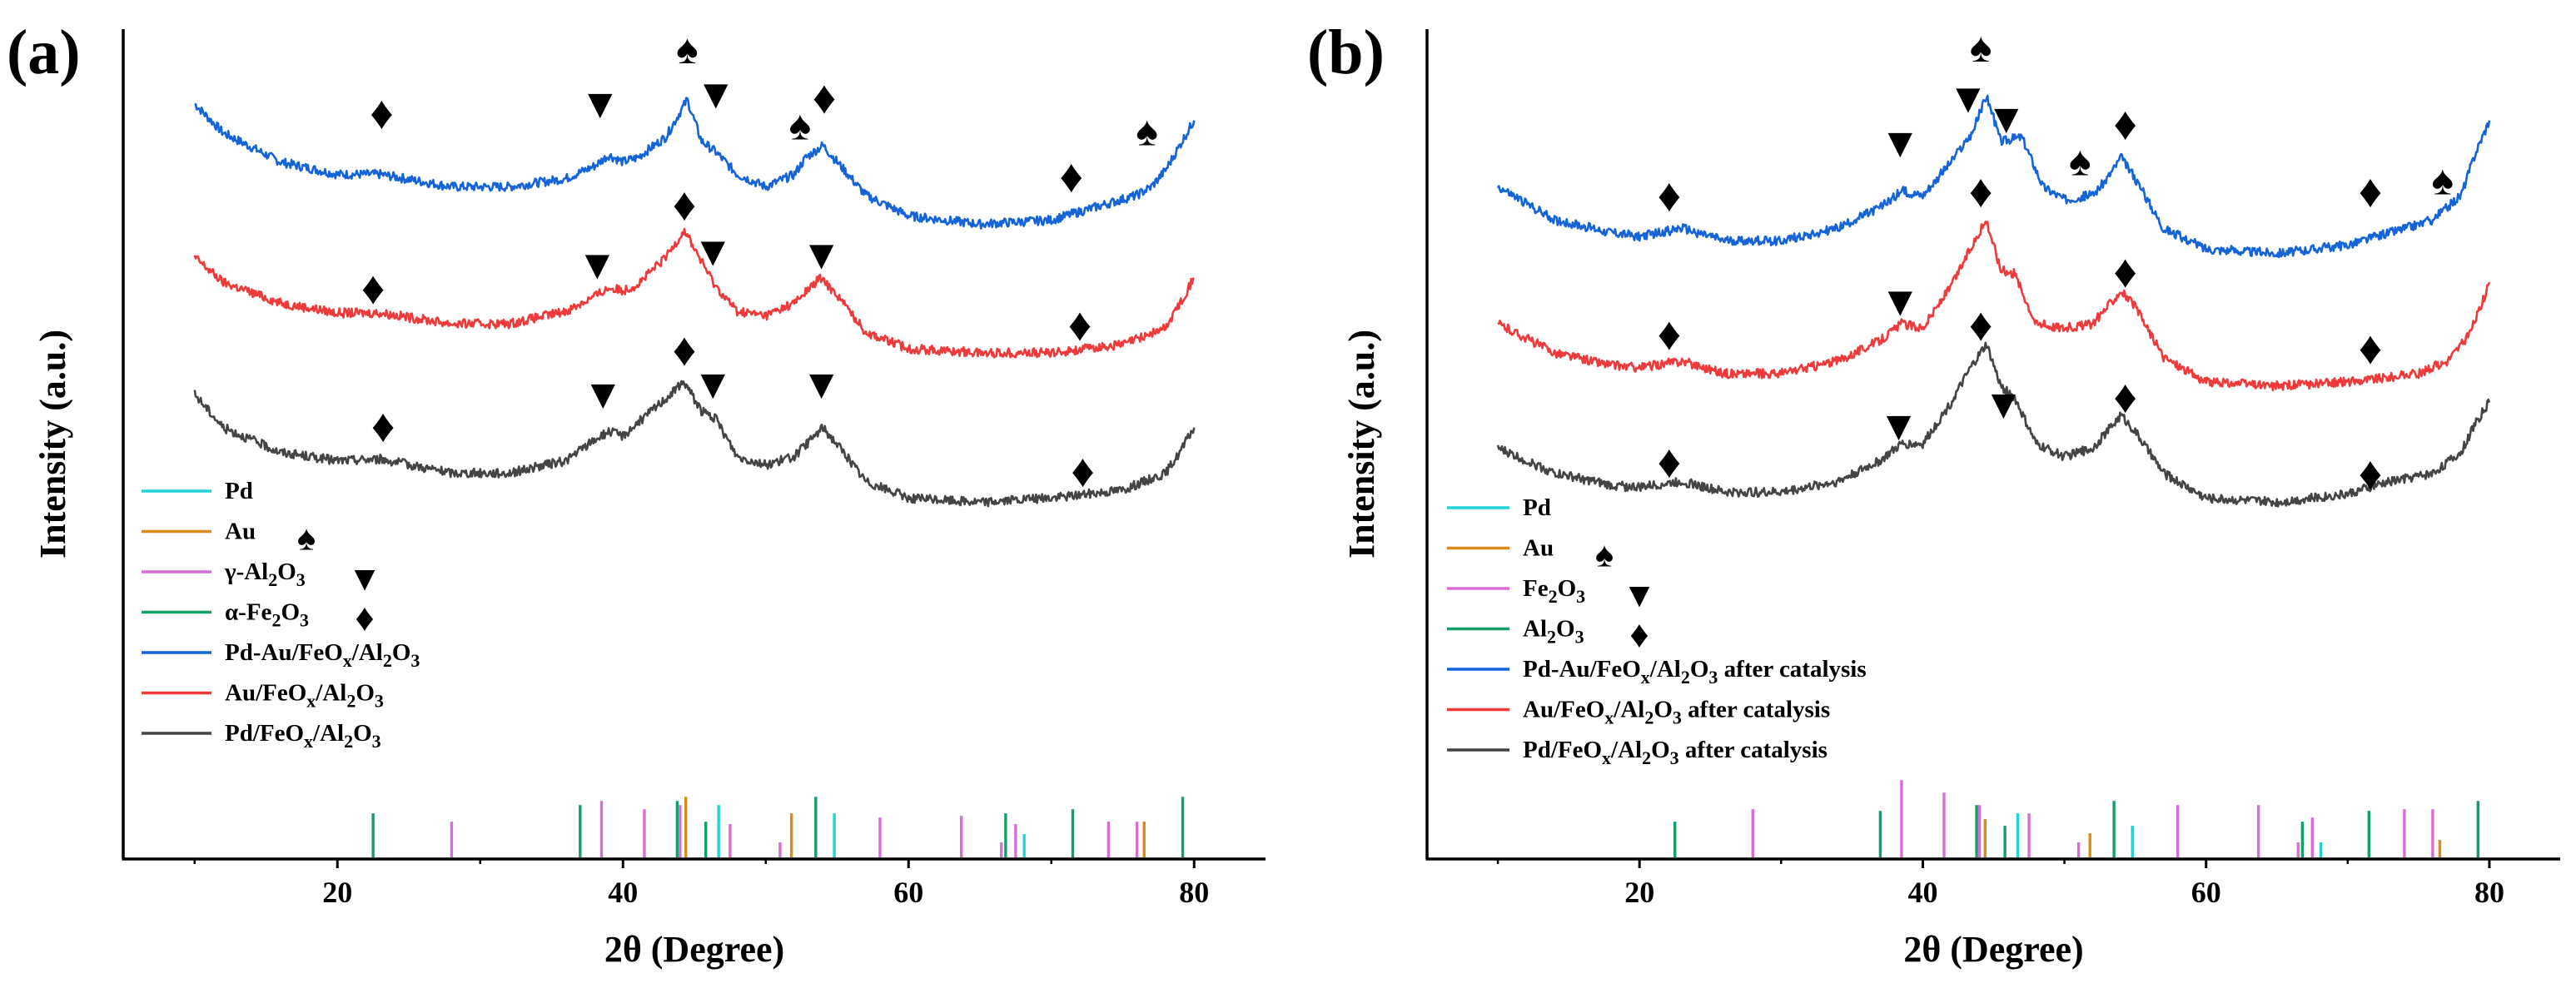 This screenshot has width=2576, height=993. Describe the element at coordinates (265, 574) in the screenshot. I see `legend-label: γ-Al2O3` at that location.